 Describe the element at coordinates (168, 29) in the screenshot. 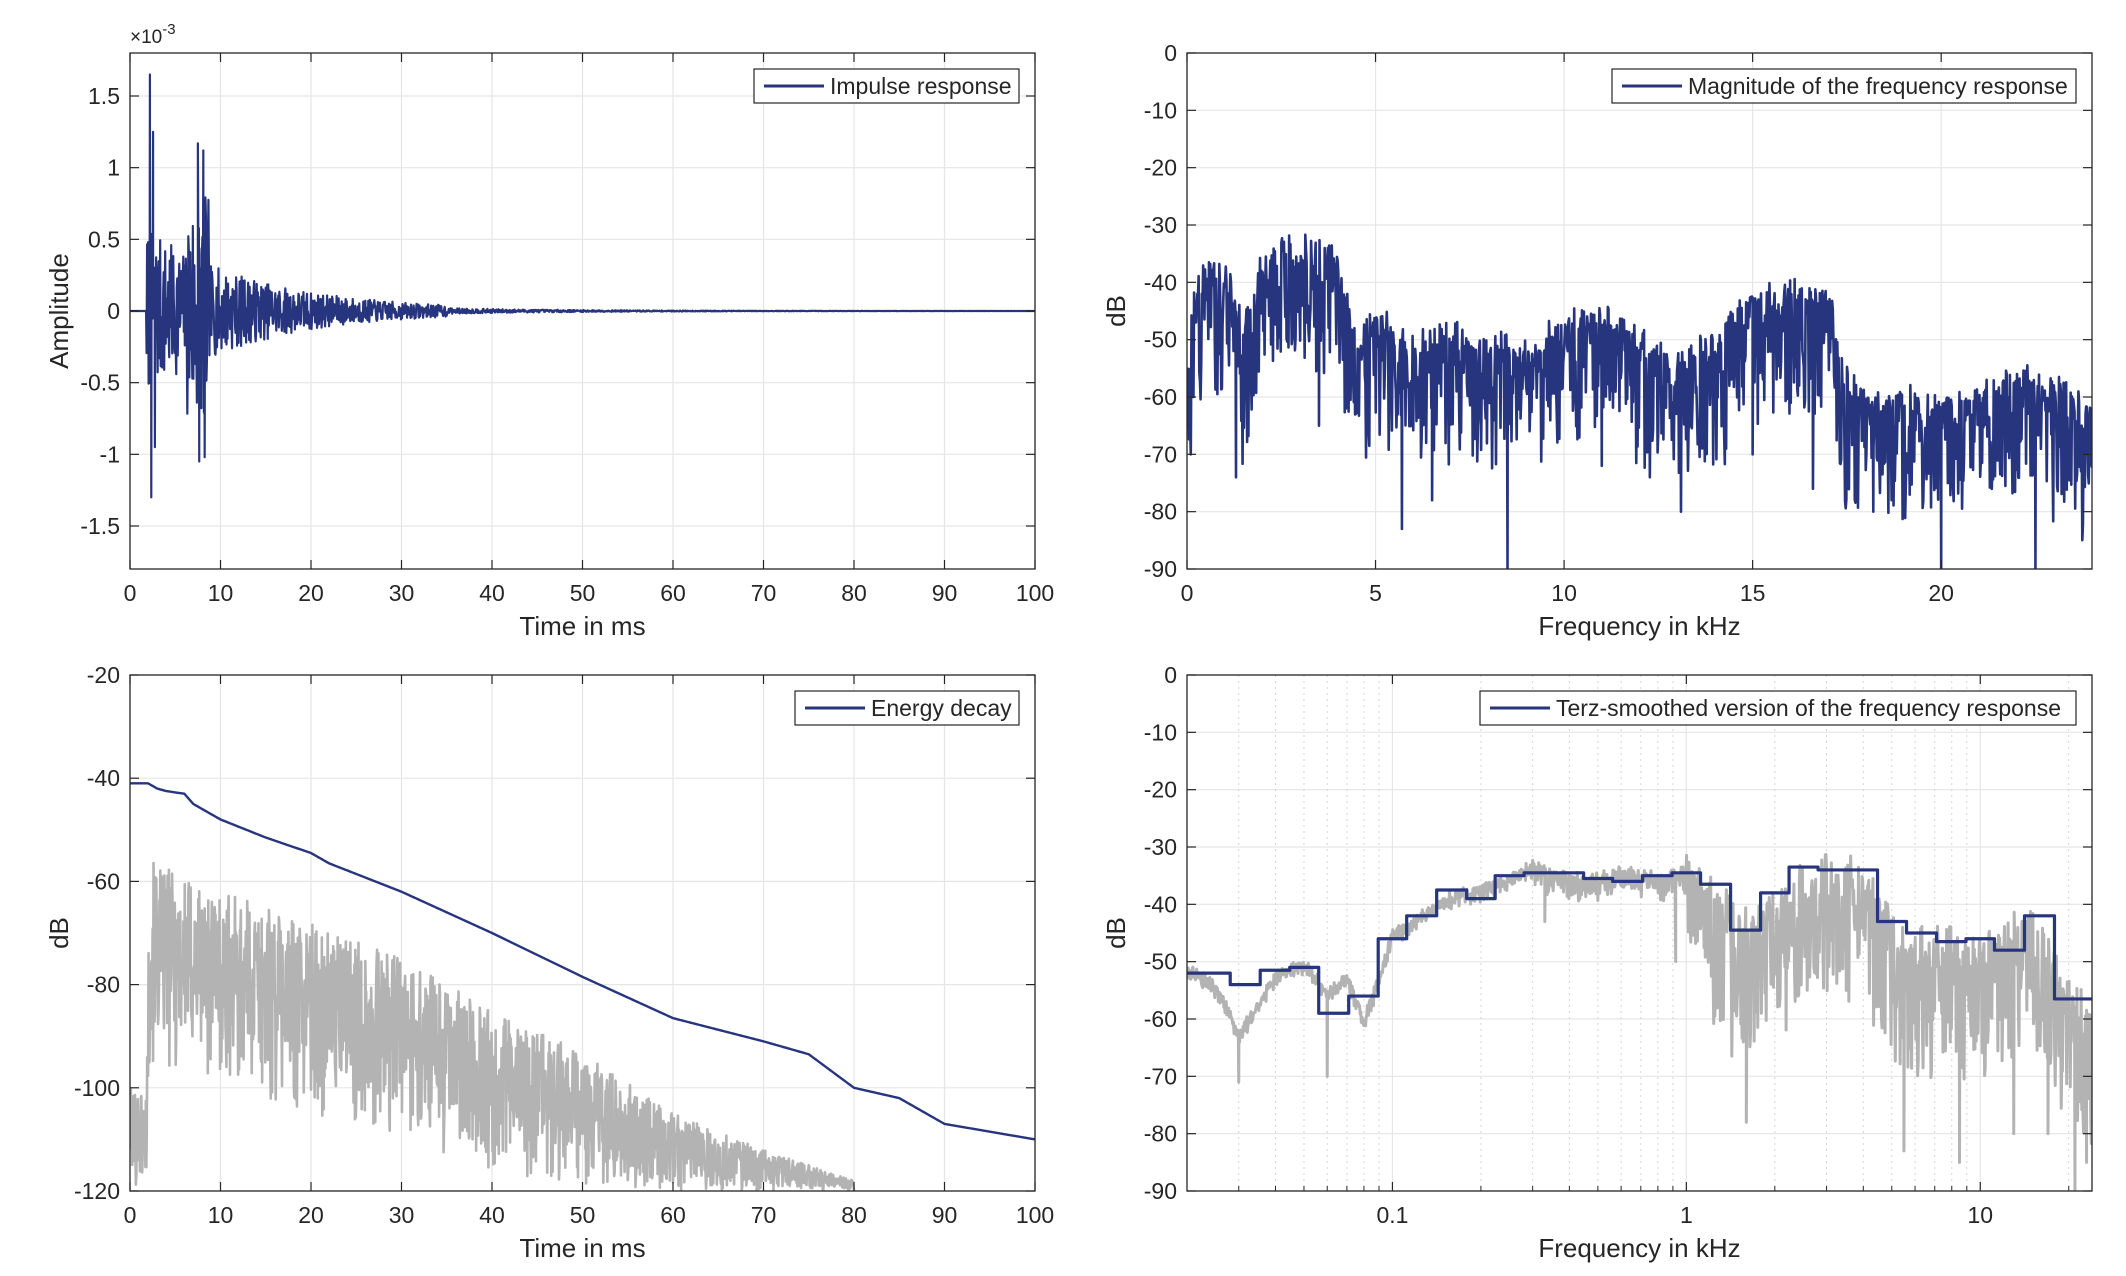

I see `impulse-exponent-power: -3` at that location.